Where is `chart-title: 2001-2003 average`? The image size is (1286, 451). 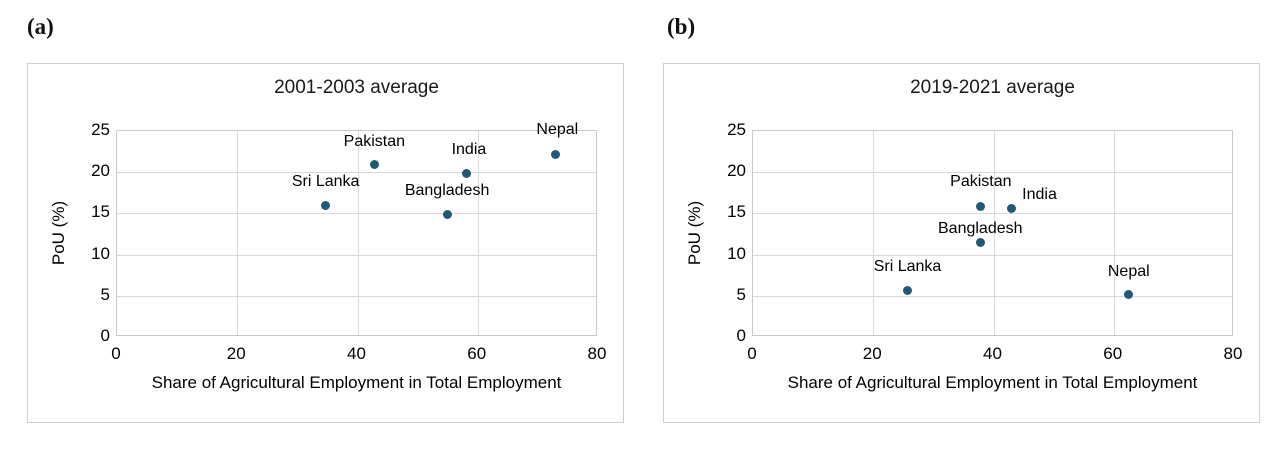
chart-title: 2001-2003 average is located at coordinates (356, 87).